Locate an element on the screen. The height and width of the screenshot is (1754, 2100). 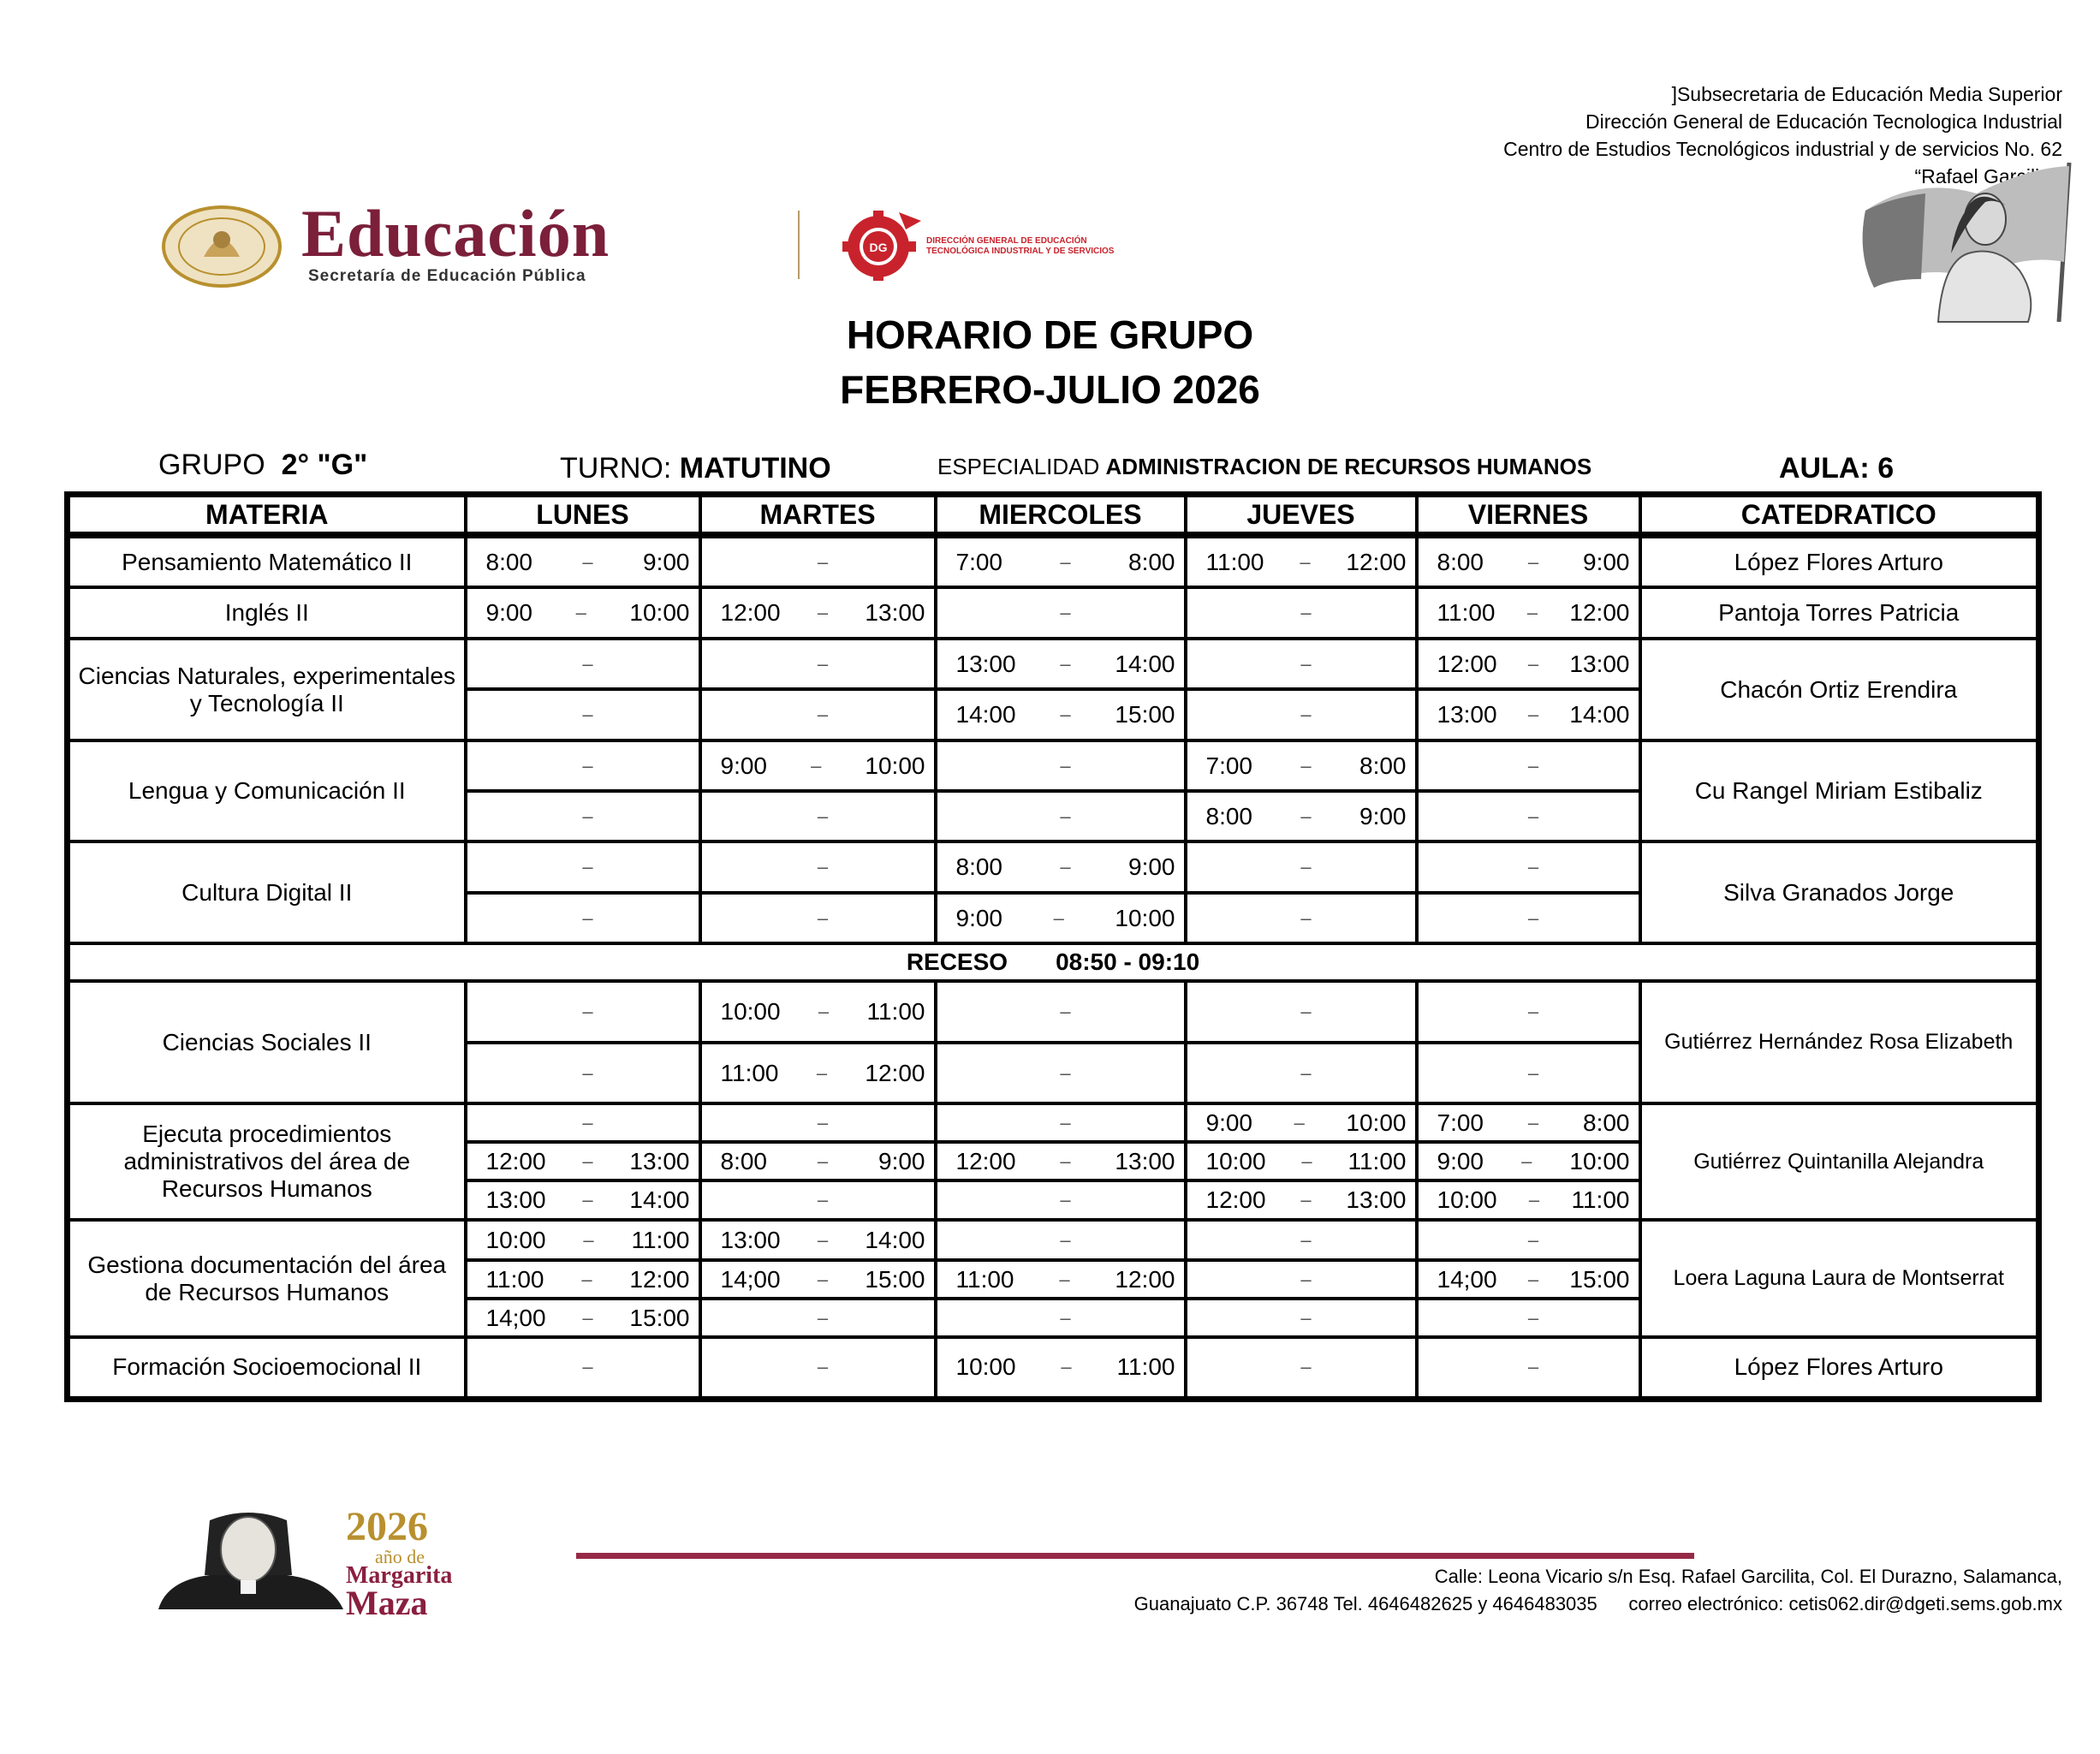
header-lunes: LUNES is located at coordinates (582, 515).